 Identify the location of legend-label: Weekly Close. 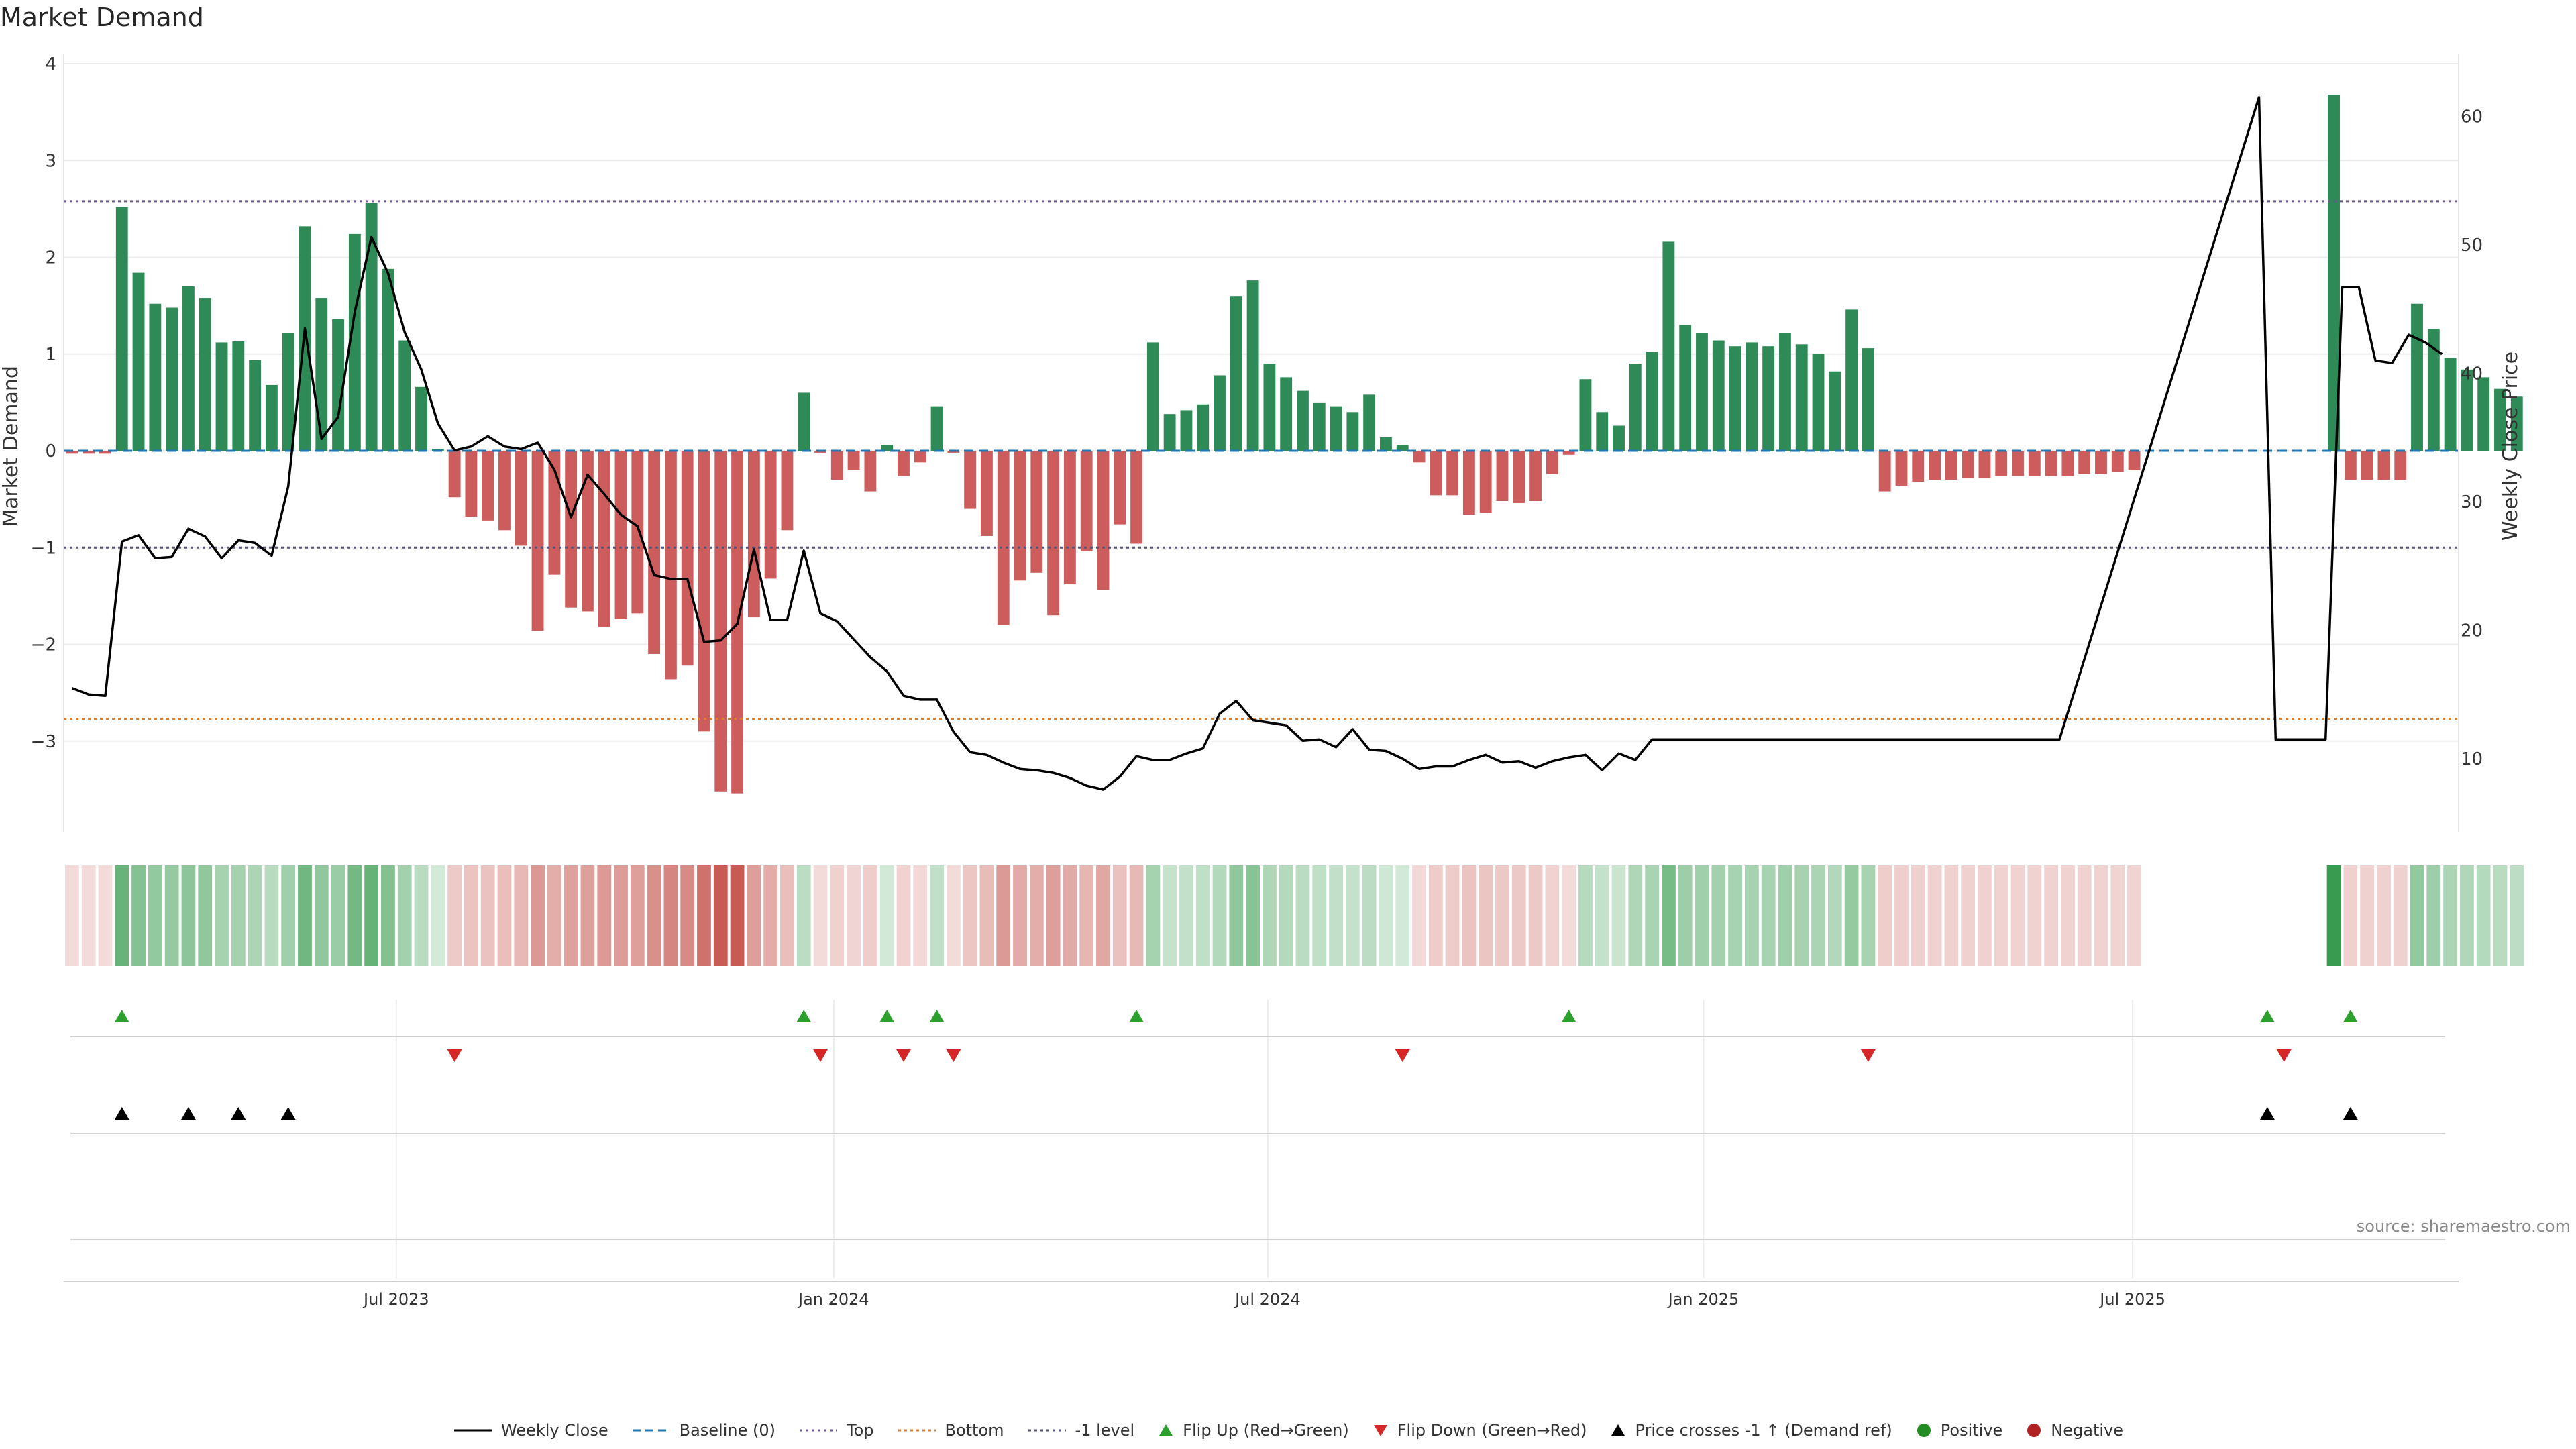
(554, 1430).